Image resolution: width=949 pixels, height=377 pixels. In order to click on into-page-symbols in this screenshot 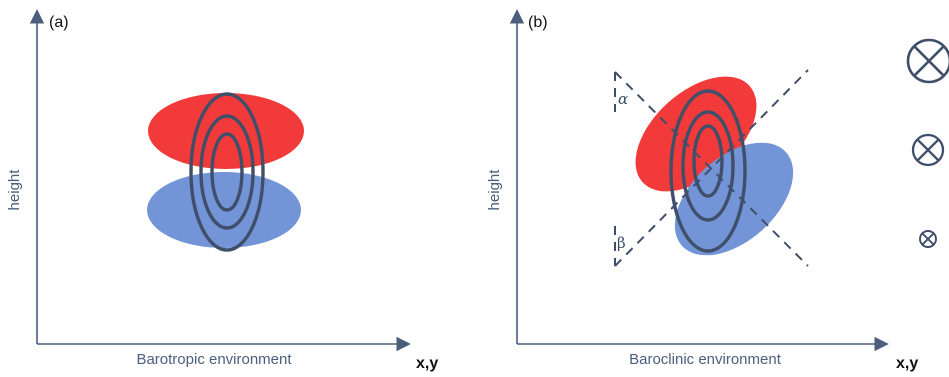, I will do `click(927, 143)`.